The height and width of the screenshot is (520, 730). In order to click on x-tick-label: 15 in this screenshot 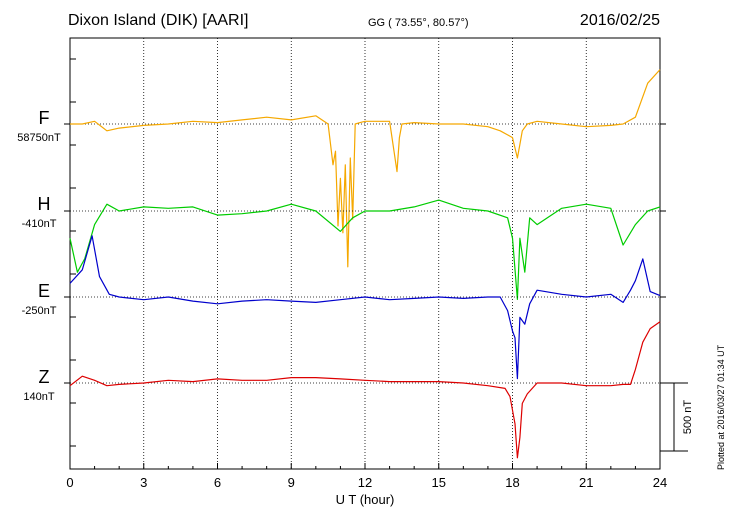, I will do `click(439, 482)`.